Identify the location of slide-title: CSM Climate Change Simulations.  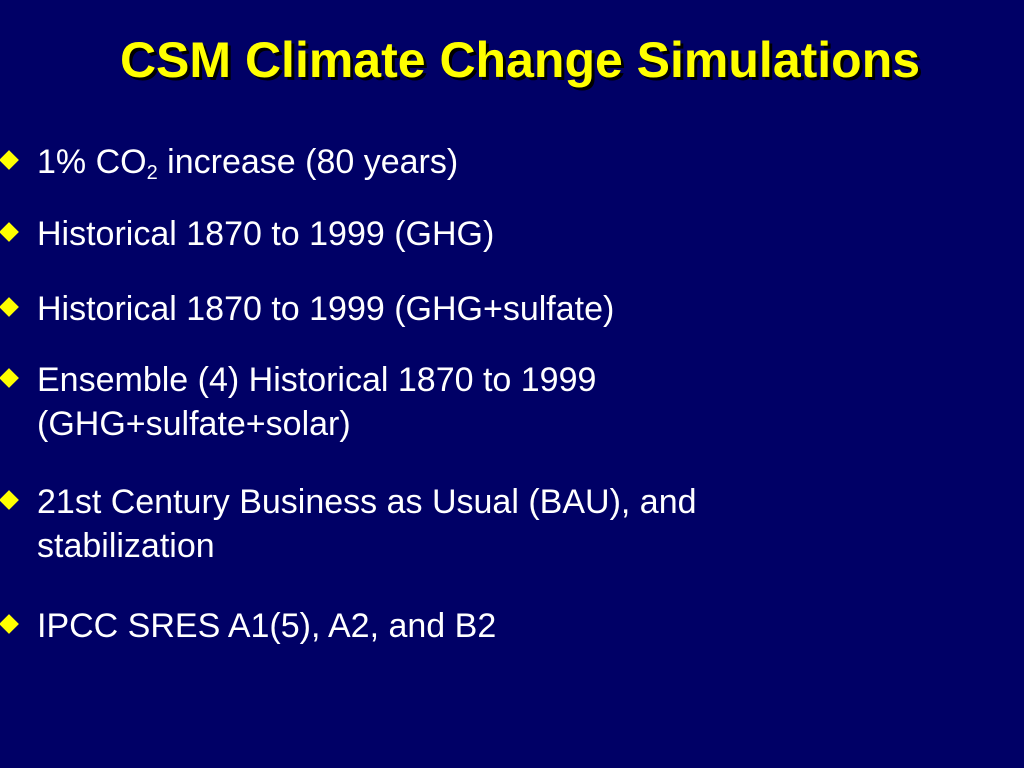
(520, 60).